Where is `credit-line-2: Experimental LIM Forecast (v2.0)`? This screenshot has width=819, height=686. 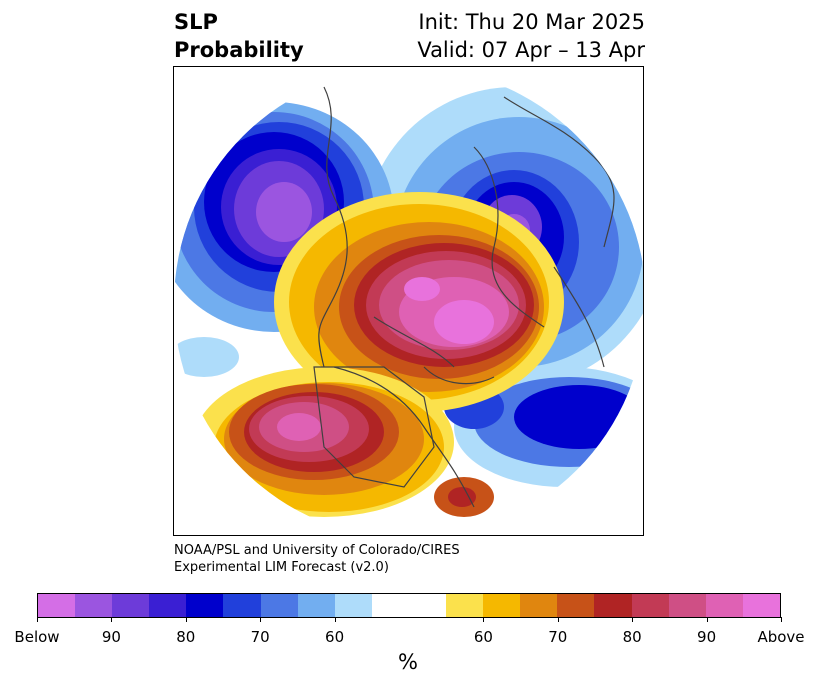 credit-line-2: Experimental LIM Forecast (v2.0) is located at coordinates (281, 567).